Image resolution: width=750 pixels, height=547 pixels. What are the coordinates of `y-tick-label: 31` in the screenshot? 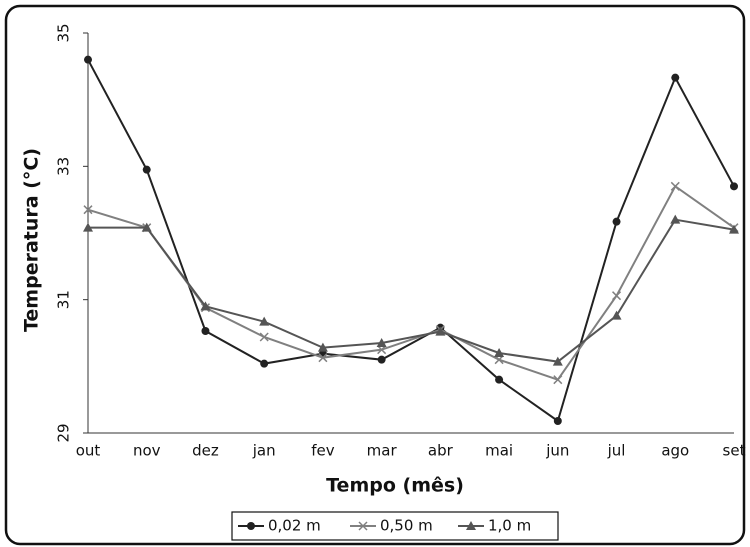 It's located at (64, 299).